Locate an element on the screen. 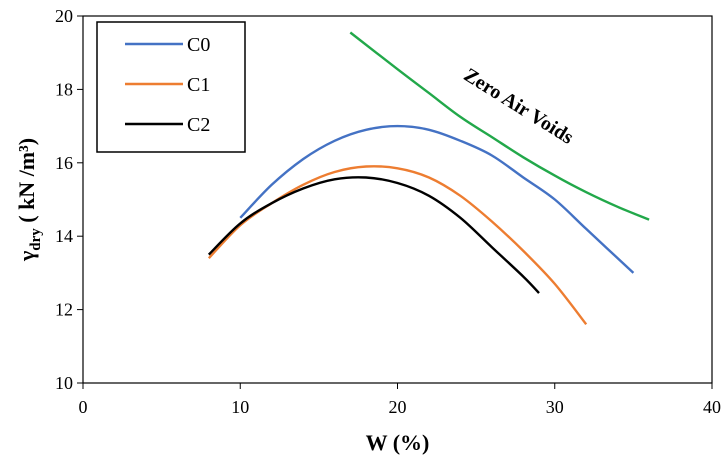  y-tick-label: 16 is located at coordinates (64, 163).